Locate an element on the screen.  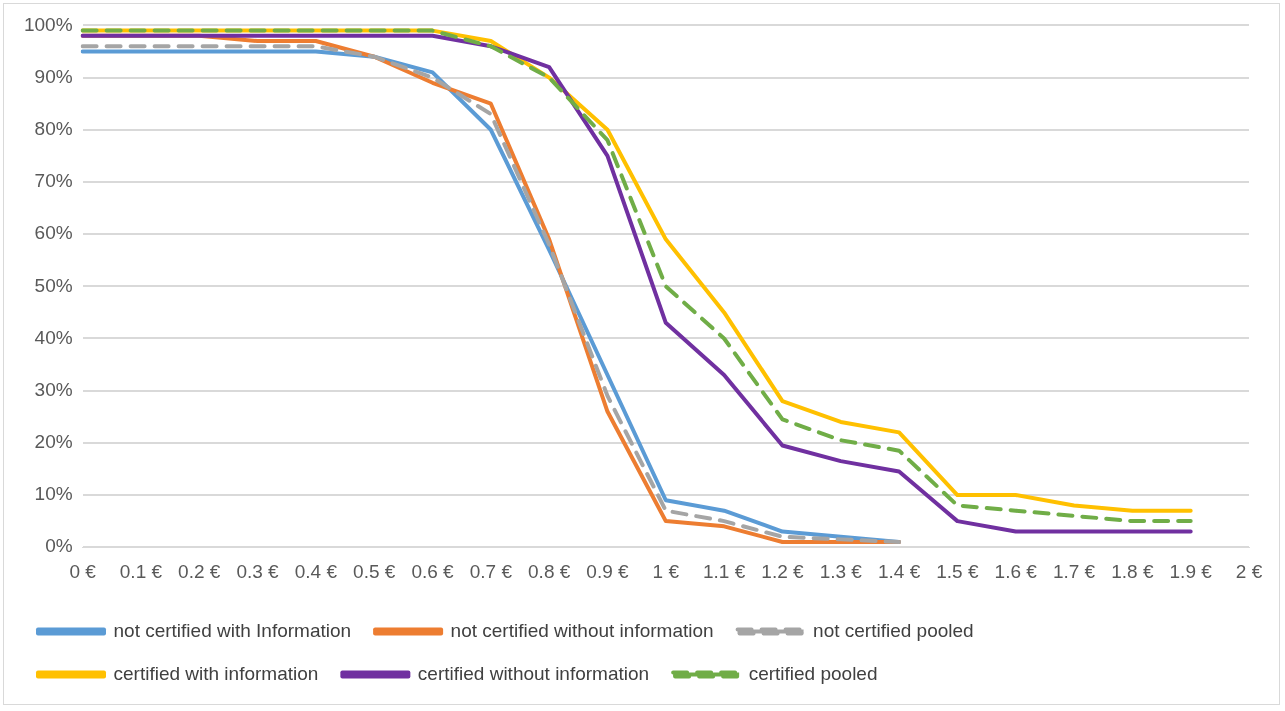
x-tick-label: 0.5 € is located at coordinates (374, 571).